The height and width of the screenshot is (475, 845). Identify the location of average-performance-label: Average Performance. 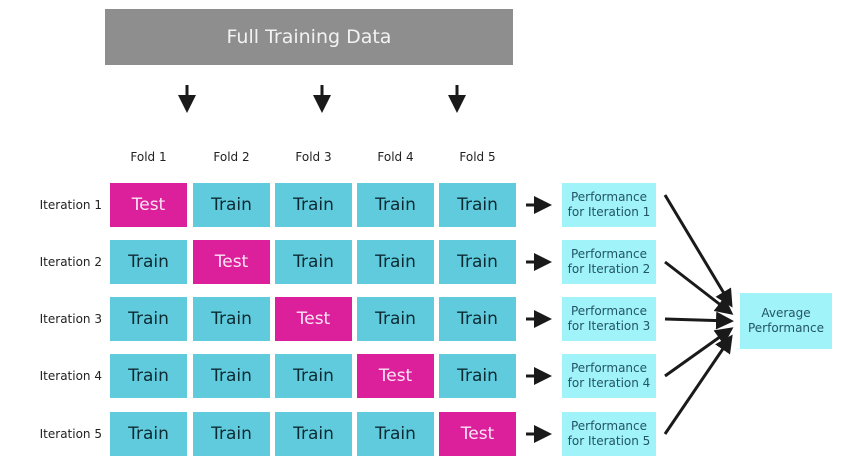
(786, 320).